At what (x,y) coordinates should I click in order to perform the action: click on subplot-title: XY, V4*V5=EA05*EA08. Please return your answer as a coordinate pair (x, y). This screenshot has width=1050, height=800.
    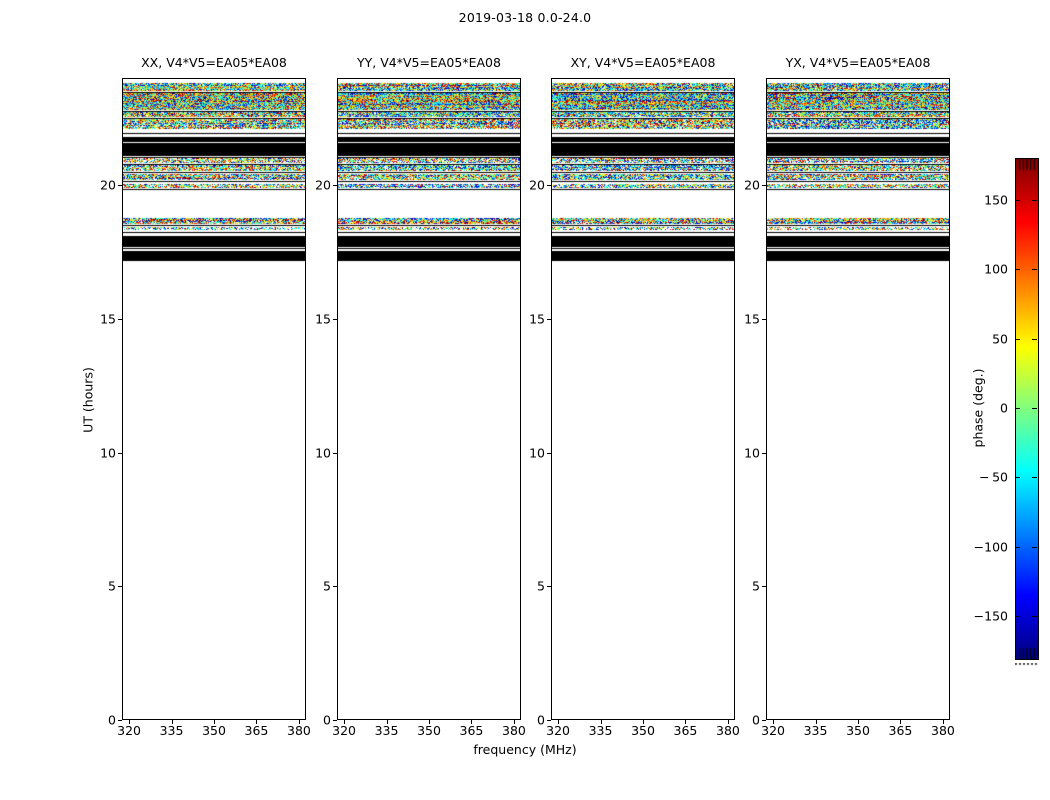
    Looking at the image, I should click on (643, 62).